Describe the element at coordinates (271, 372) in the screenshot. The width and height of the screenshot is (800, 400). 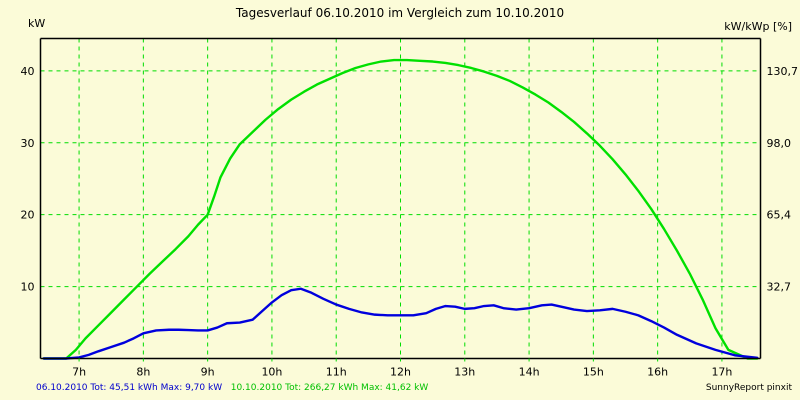
I see `x-tick-label: 10h` at that location.